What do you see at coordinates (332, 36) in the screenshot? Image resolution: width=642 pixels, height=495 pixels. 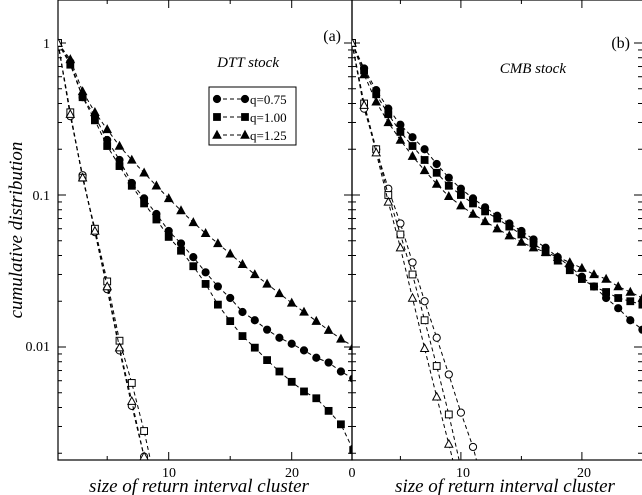 I see `panel-a-label: (a)` at bounding box center [332, 36].